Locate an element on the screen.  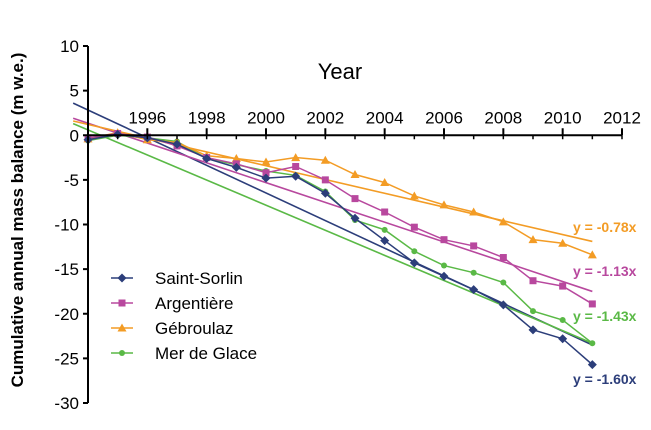
y-tick-label: -20 is located at coordinates (66, 314).